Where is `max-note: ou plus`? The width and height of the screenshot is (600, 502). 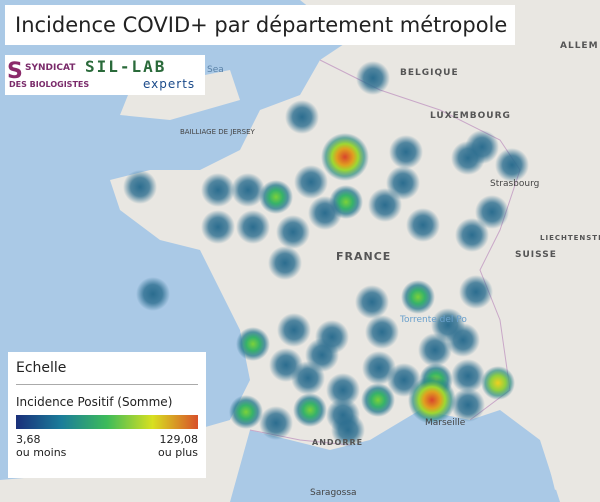 max-note: ou plus is located at coordinates (178, 452).